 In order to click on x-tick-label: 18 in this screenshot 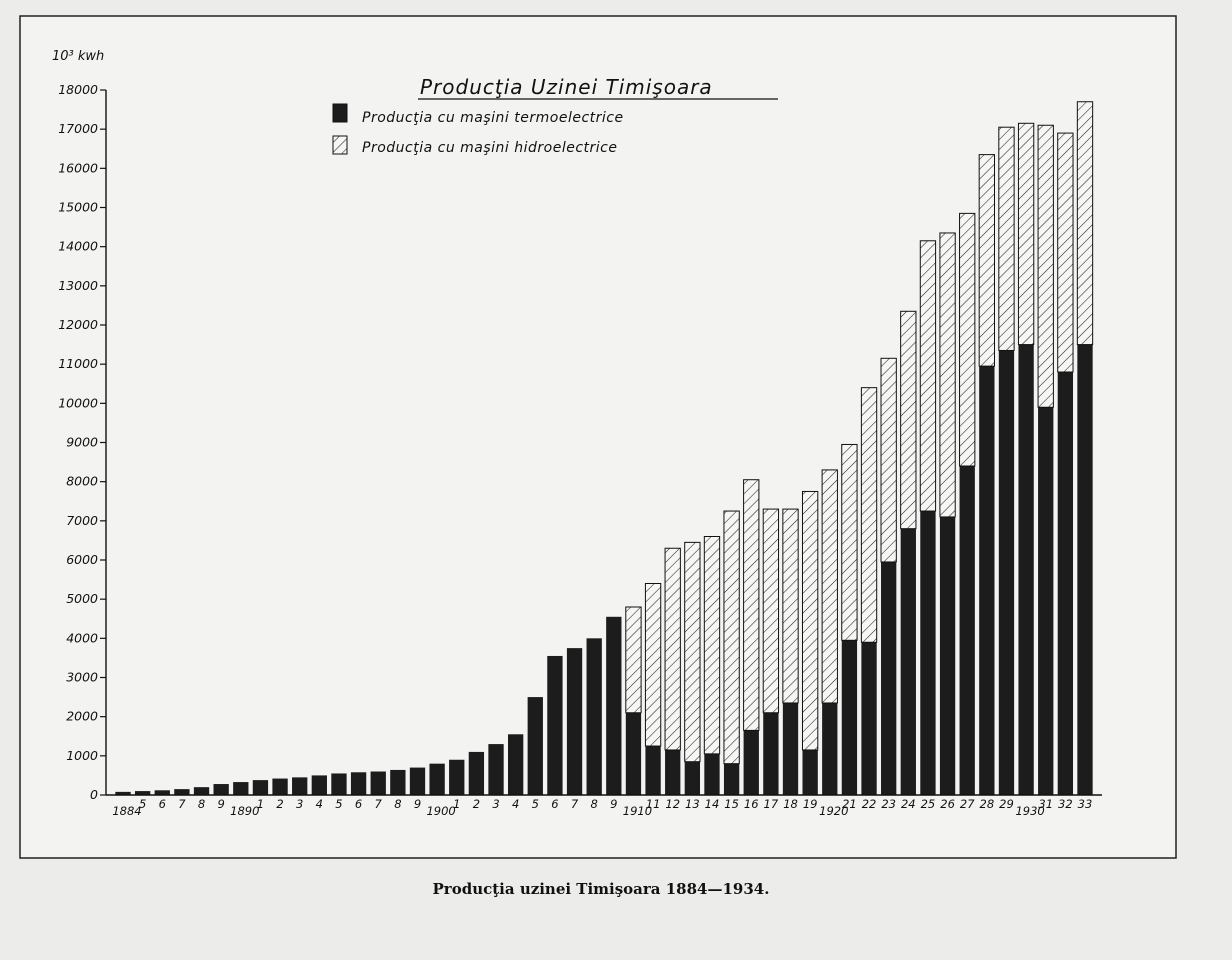, I will do `click(790, 804)`.